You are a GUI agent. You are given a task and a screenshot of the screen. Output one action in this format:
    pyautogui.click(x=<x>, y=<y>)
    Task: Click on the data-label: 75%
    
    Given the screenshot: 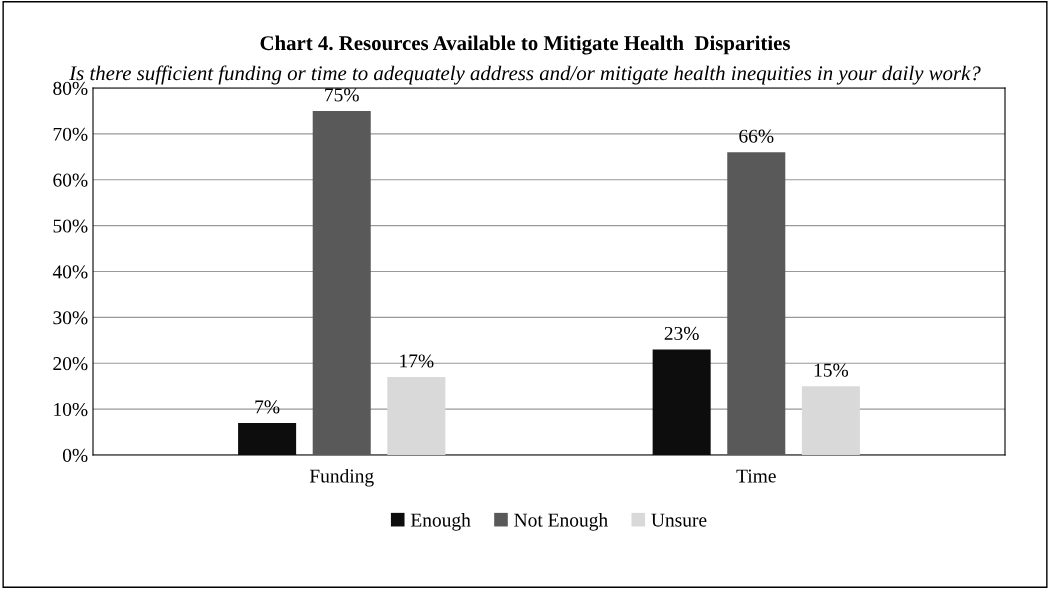 What is the action you would take?
    pyautogui.click(x=342, y=95)
    